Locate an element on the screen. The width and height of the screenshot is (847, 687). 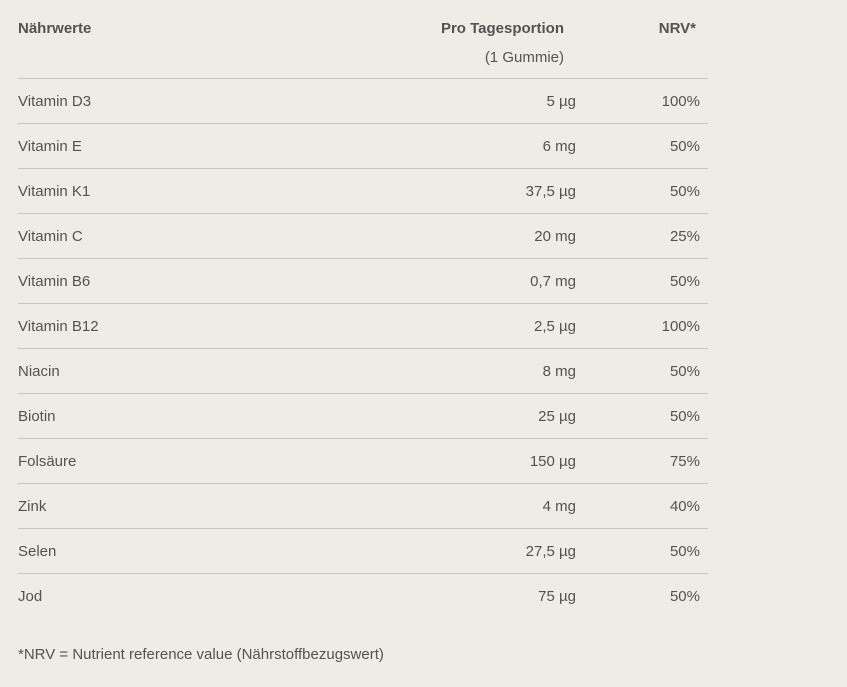
table-row: Vitamin K1 37,5 µg 50% is located at coordinates (363, 191).